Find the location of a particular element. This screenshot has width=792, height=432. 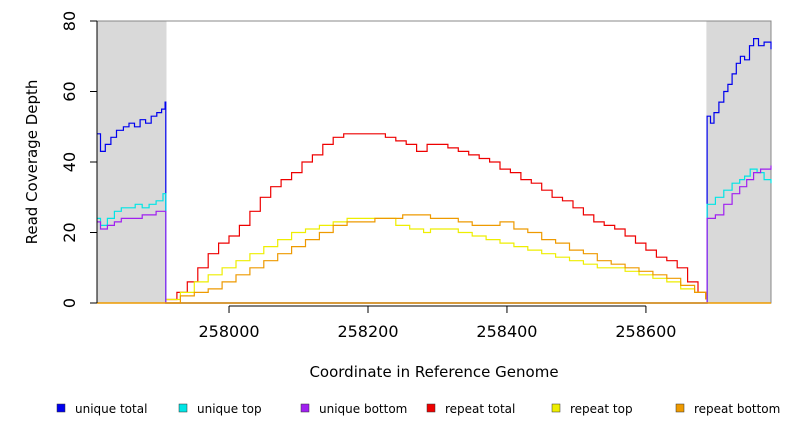

x-tick-label: 258000 is located at coordinates (228, 331).